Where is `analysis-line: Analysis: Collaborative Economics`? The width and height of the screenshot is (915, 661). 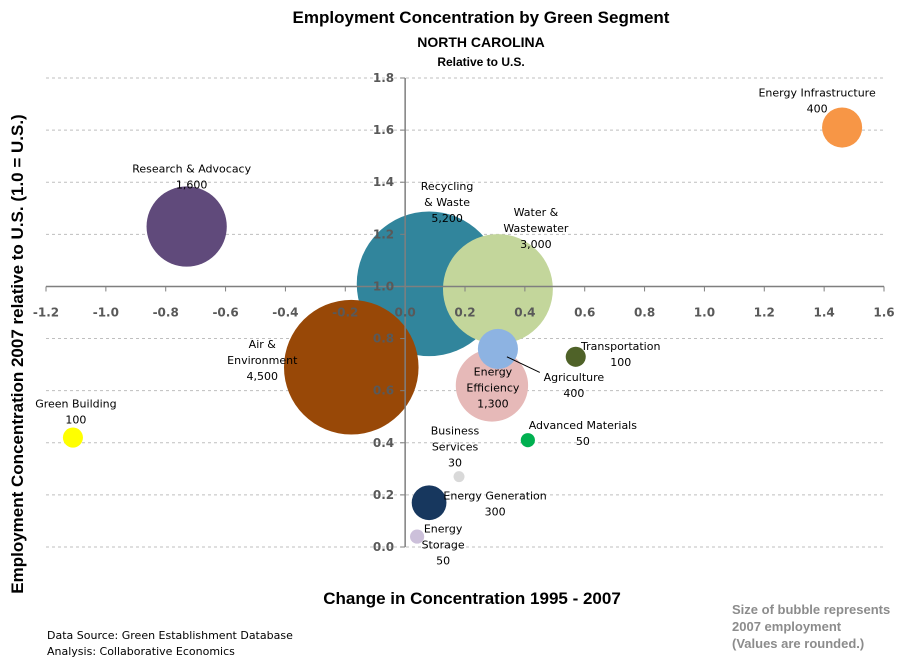
analysis-line: Analysis: Collaborative Economics is located at coordinates (141, 651).